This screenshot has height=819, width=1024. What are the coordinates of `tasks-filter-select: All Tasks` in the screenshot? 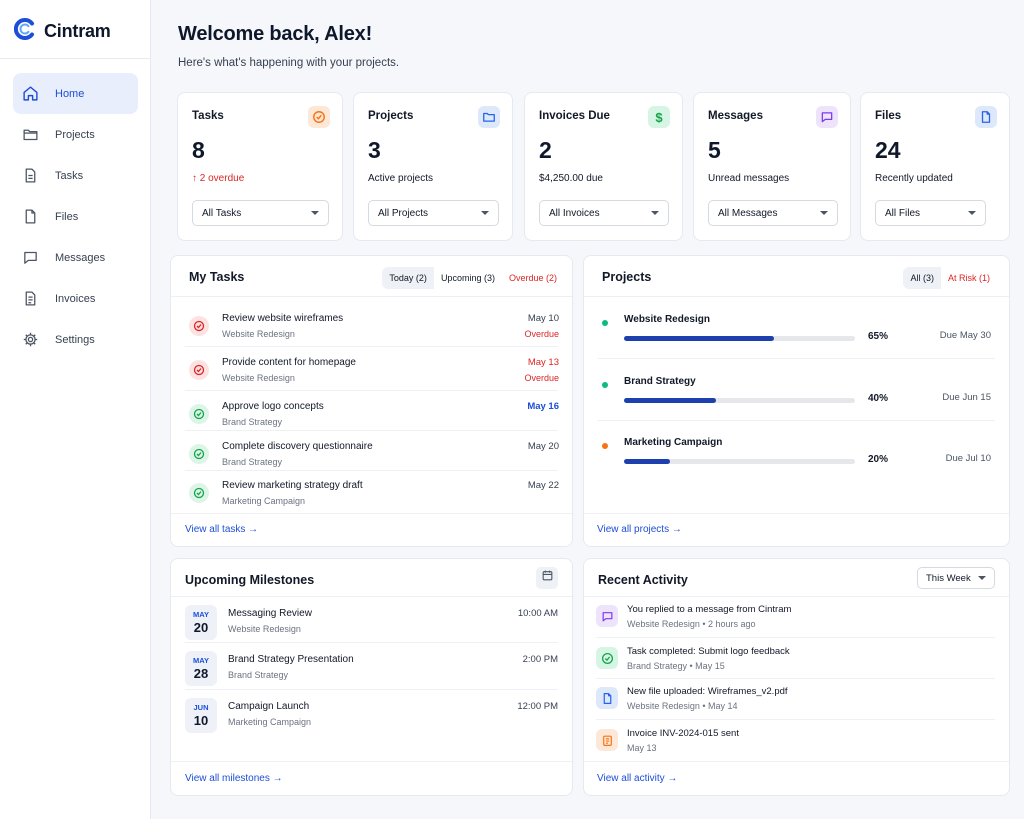 It's located at (260, 213).